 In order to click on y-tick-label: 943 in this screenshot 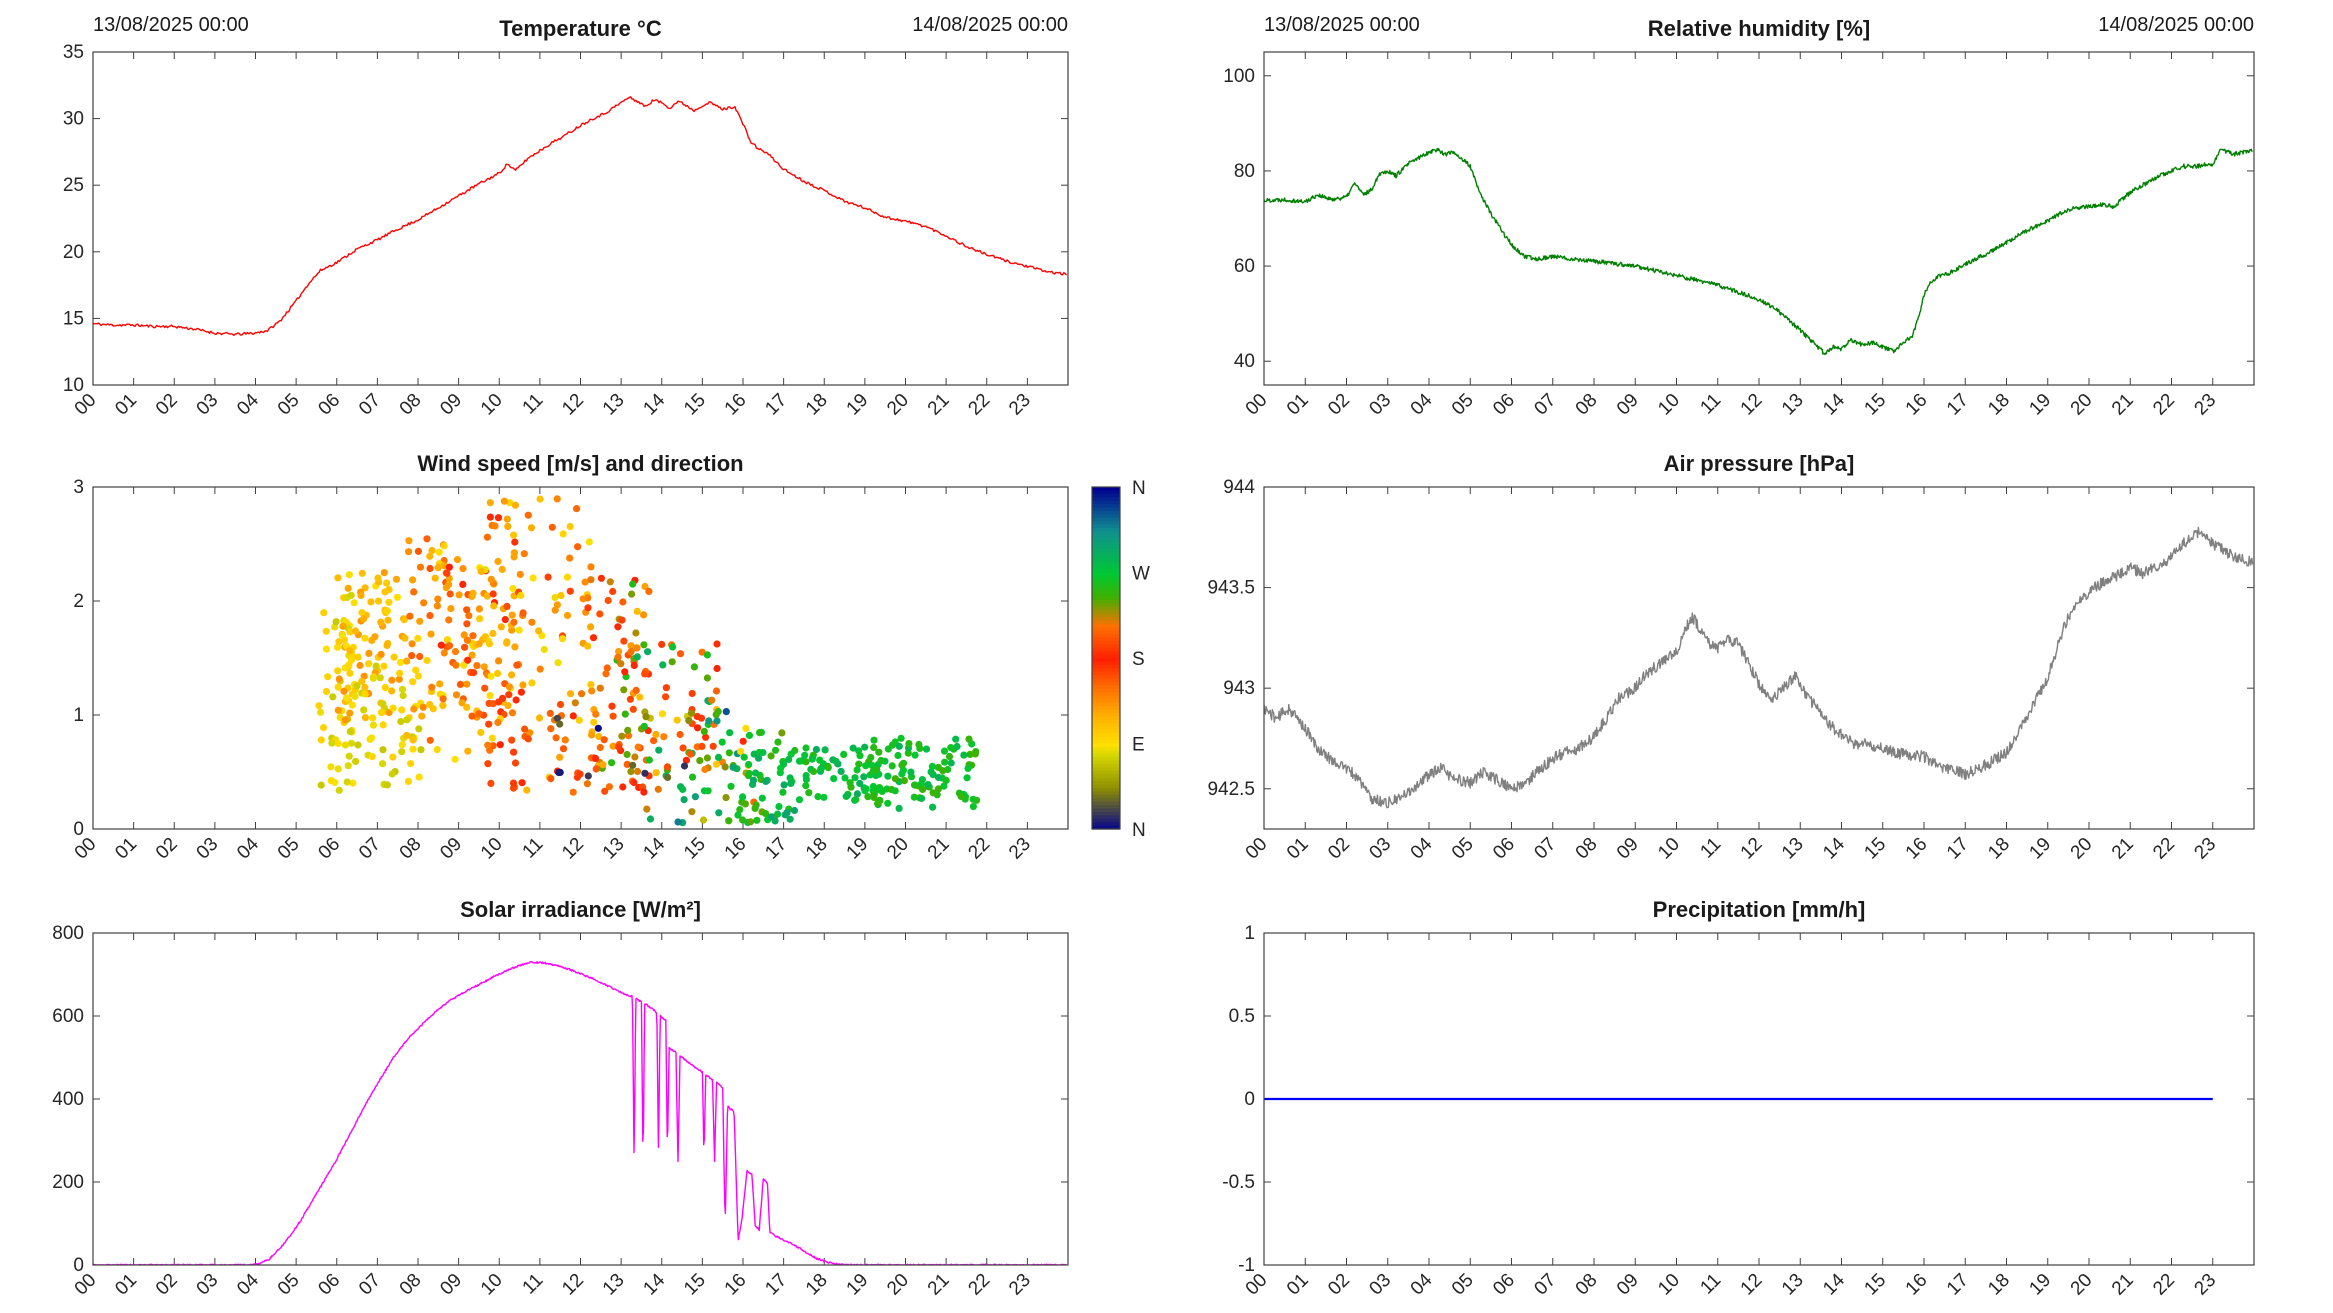, I will do `click(1239, 688)`.